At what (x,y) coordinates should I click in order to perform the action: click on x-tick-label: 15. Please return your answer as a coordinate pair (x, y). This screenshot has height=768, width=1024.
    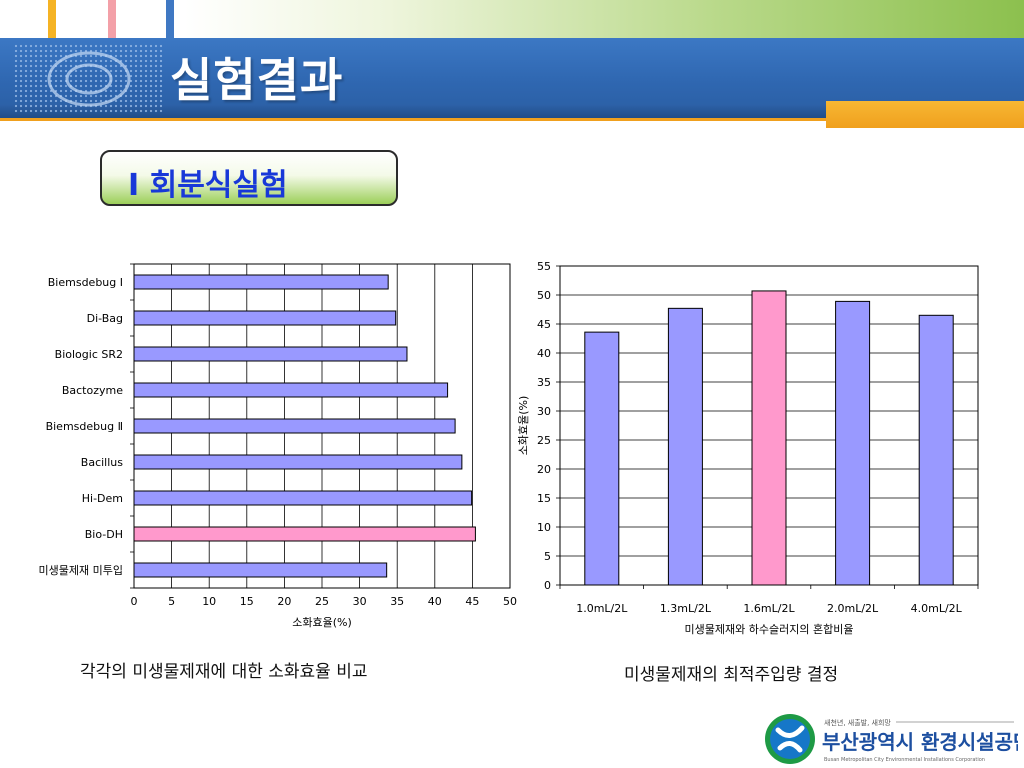
    Looking at the image, I should click on (247, 601).